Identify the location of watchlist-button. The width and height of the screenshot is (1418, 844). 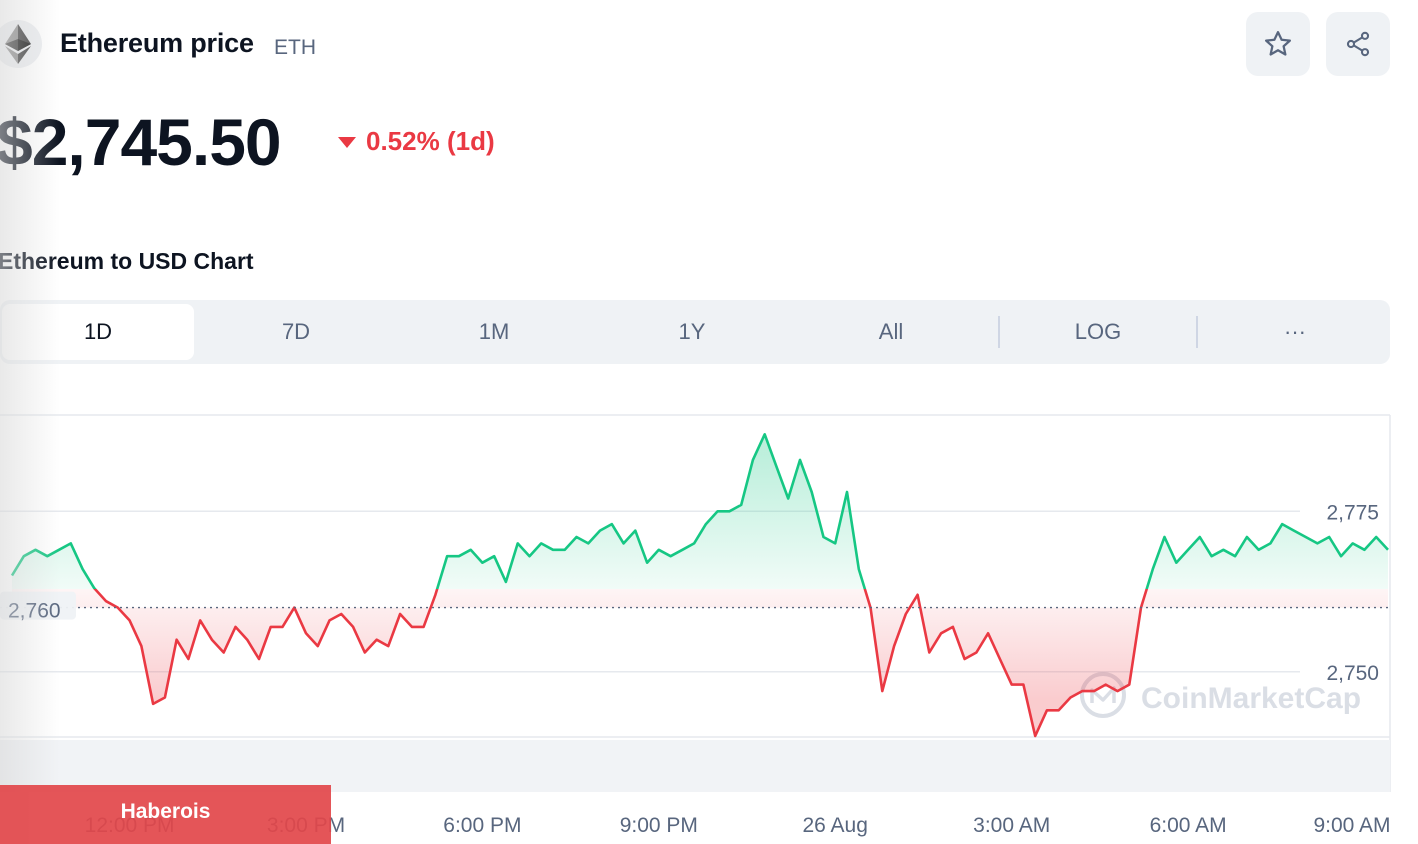
(1278, 44).